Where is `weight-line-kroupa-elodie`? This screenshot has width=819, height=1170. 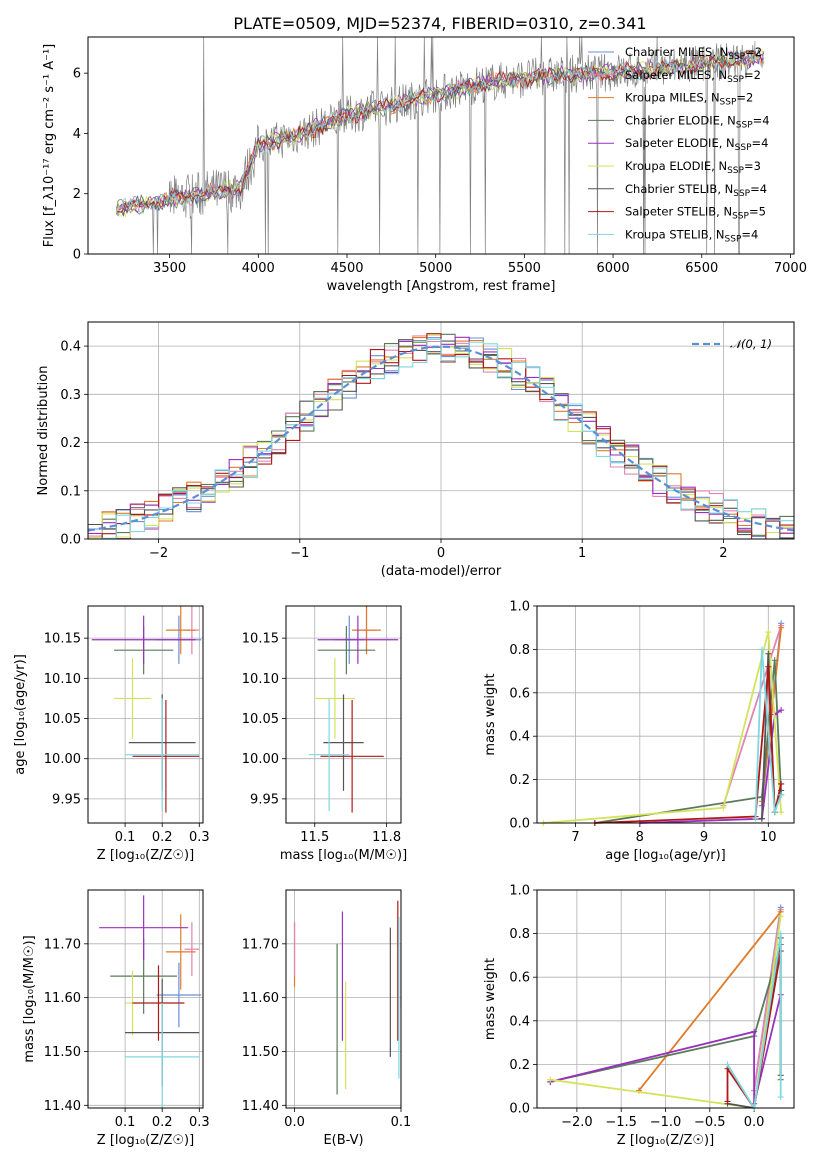 weight-line-kroupa-elodie is located at coordinates (662, 727).